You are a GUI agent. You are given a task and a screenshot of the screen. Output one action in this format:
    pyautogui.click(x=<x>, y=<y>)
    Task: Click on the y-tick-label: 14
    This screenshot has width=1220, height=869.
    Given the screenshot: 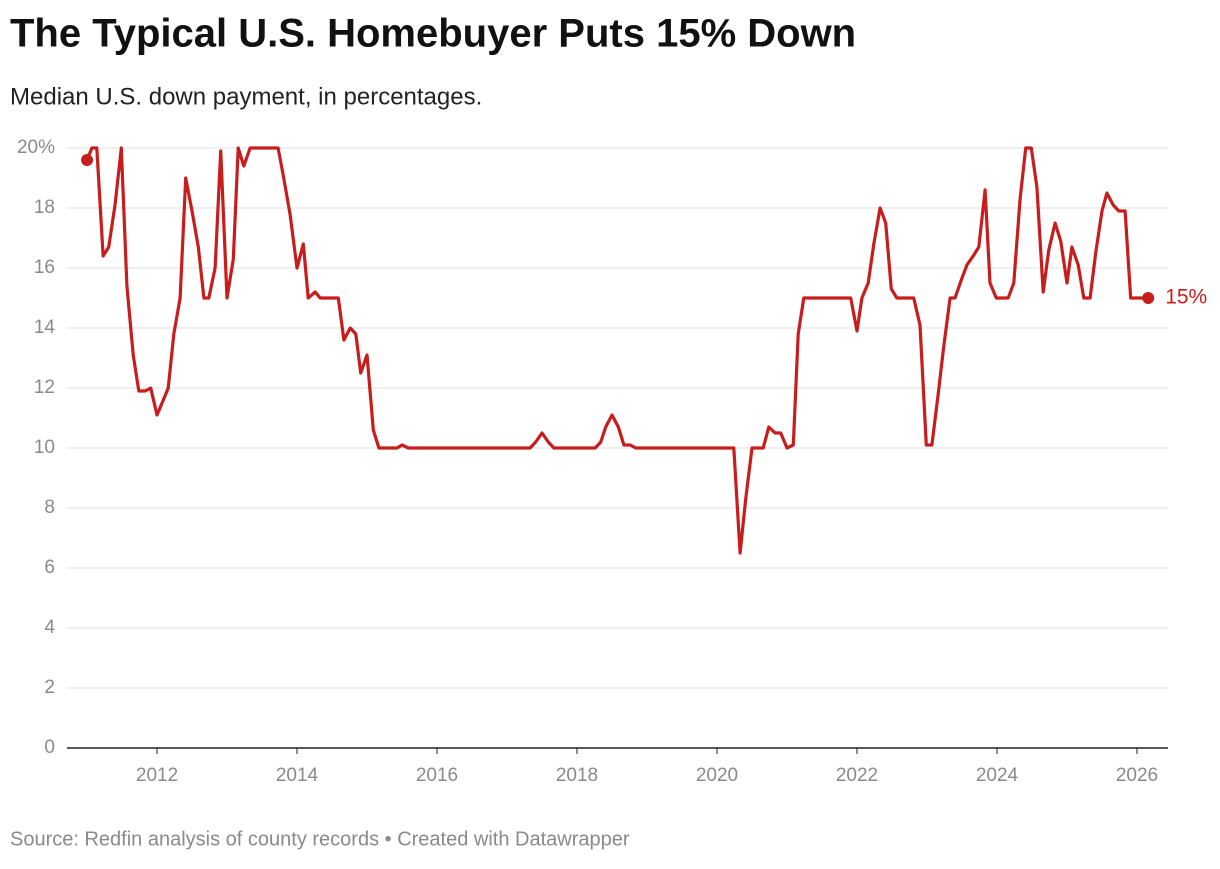 What is the action you would take?
    pyautogui.click(x=45, y=327)
    